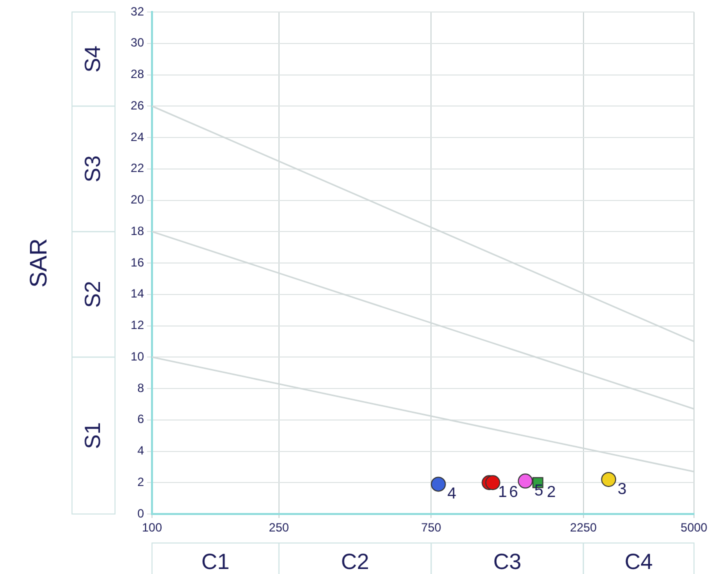 The width and height of the screenshot is (712, 574). I want to click on text: S1, so click(93, 436).